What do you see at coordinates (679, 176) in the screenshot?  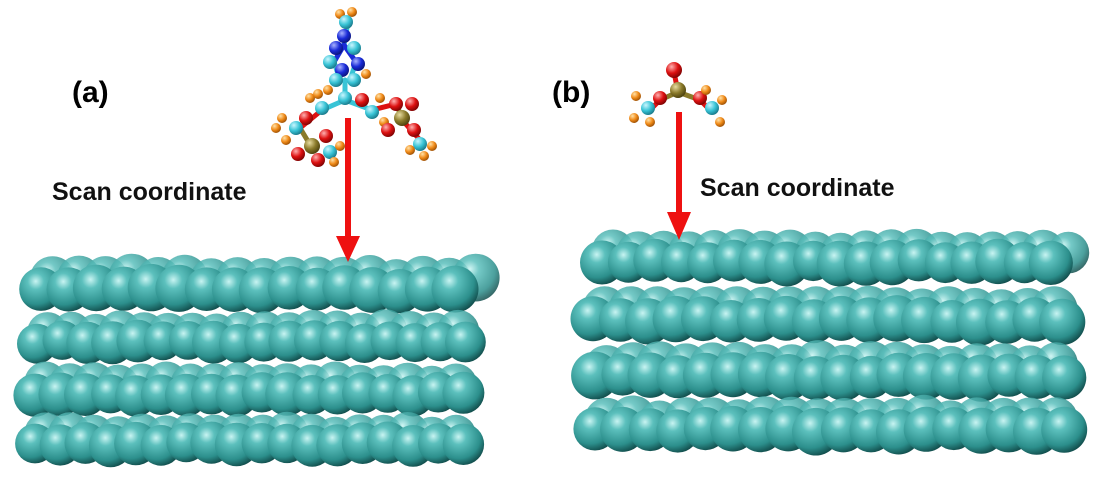 I see `scan-arrow-b` at bounding box center [679, 176].